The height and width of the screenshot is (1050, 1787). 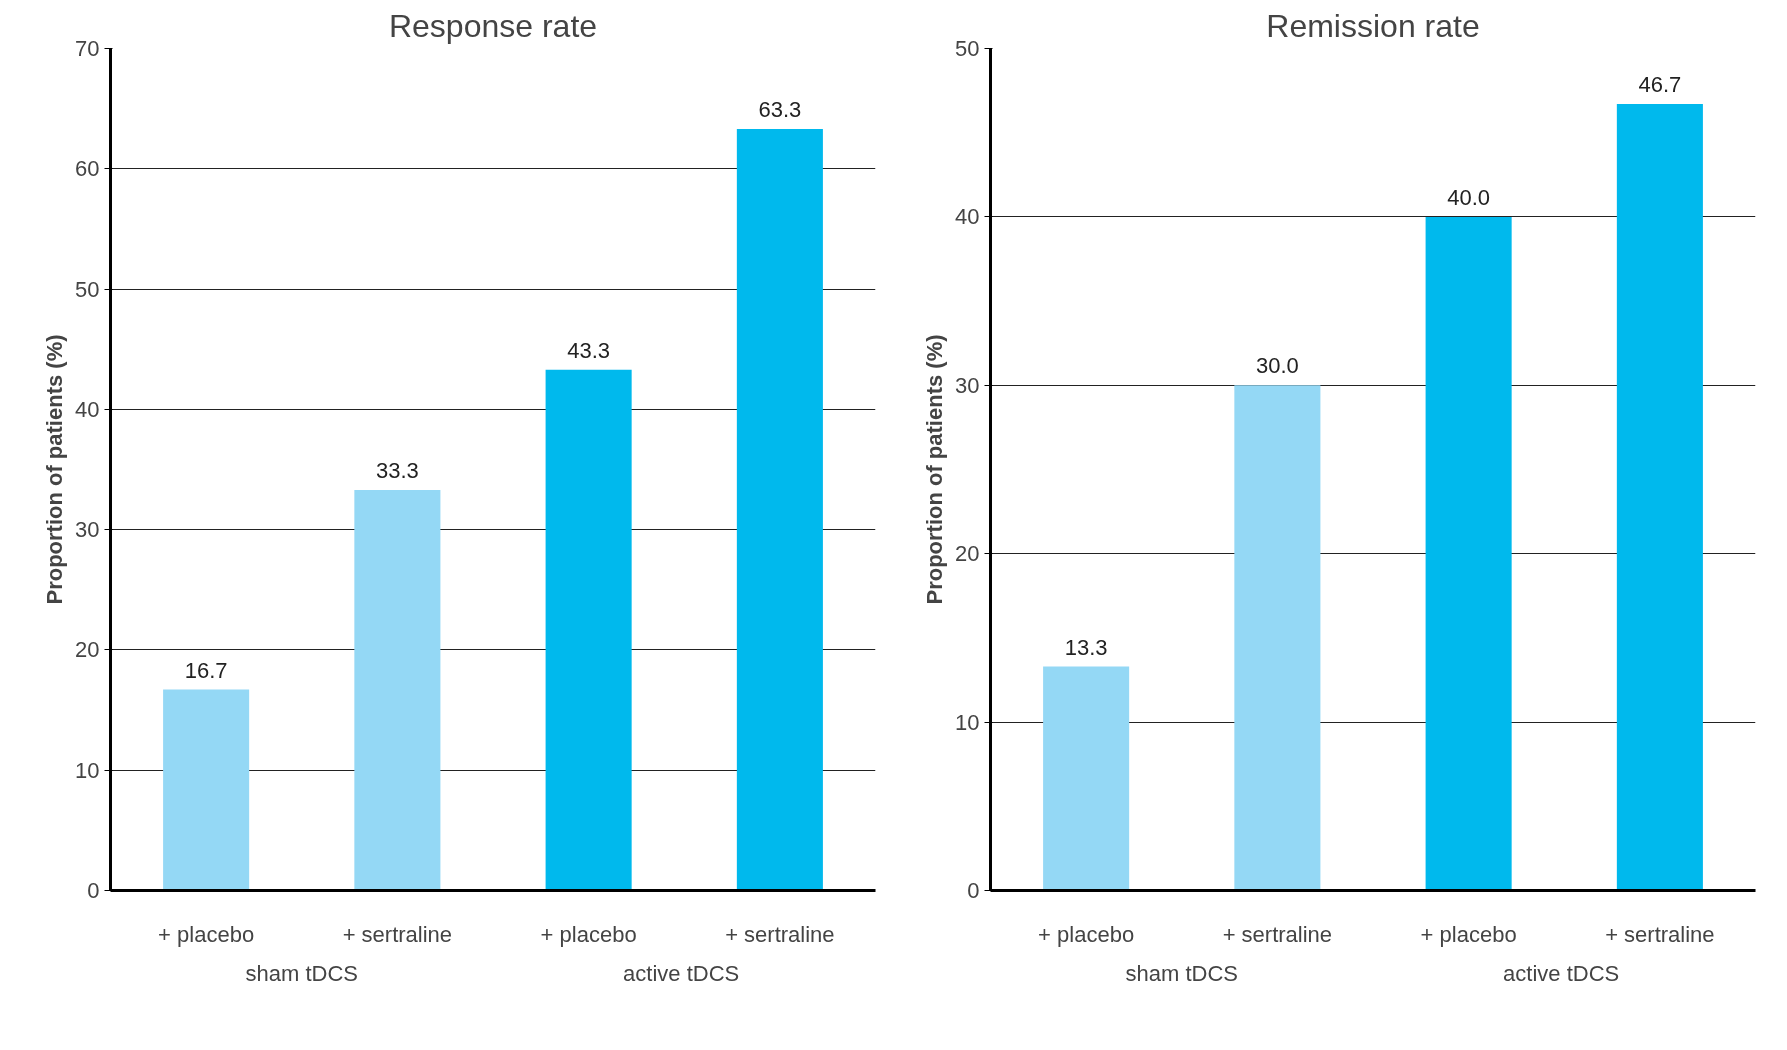 I want to click on y-tick-label: 70, so click(x=87, y=48).